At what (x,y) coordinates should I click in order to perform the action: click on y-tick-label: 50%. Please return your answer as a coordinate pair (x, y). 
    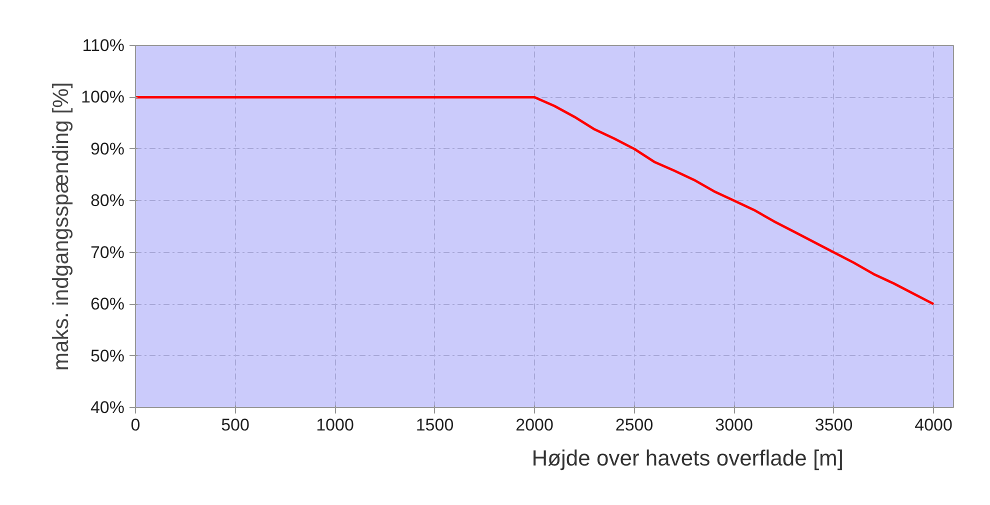
    Looking at the image, I should click on (107, 356).